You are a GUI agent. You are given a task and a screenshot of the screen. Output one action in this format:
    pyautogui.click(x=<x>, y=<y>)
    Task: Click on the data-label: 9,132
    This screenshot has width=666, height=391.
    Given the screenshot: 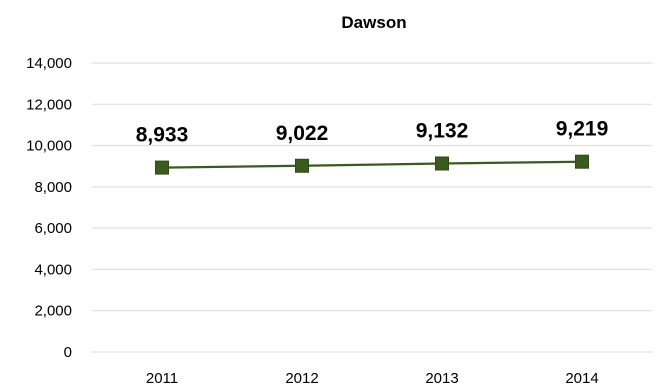 What is the action you would take?
    pyautogui.click(x=442, y=130)
    